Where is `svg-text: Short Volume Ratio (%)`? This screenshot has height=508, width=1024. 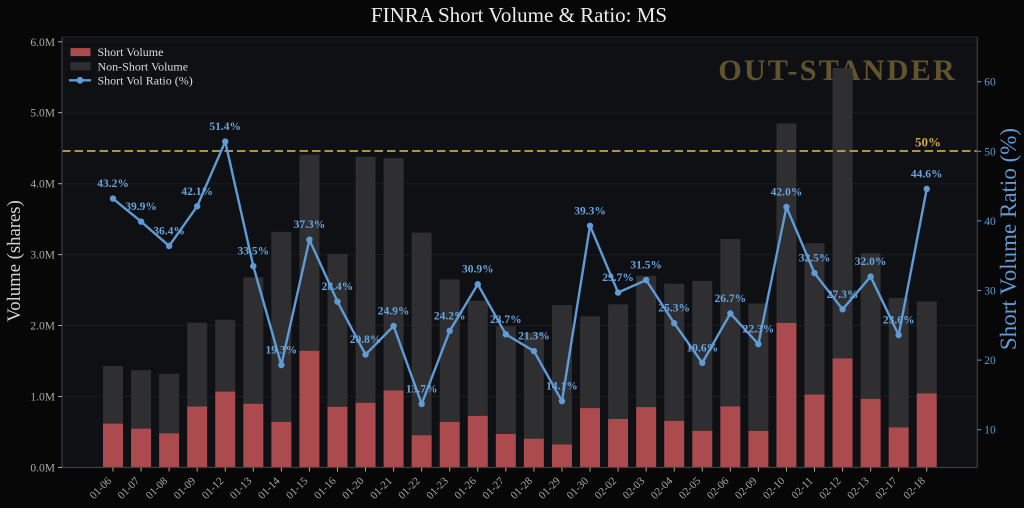 svg-text: Short Volume Ratio (%) is located at coordinates (1008, 239).